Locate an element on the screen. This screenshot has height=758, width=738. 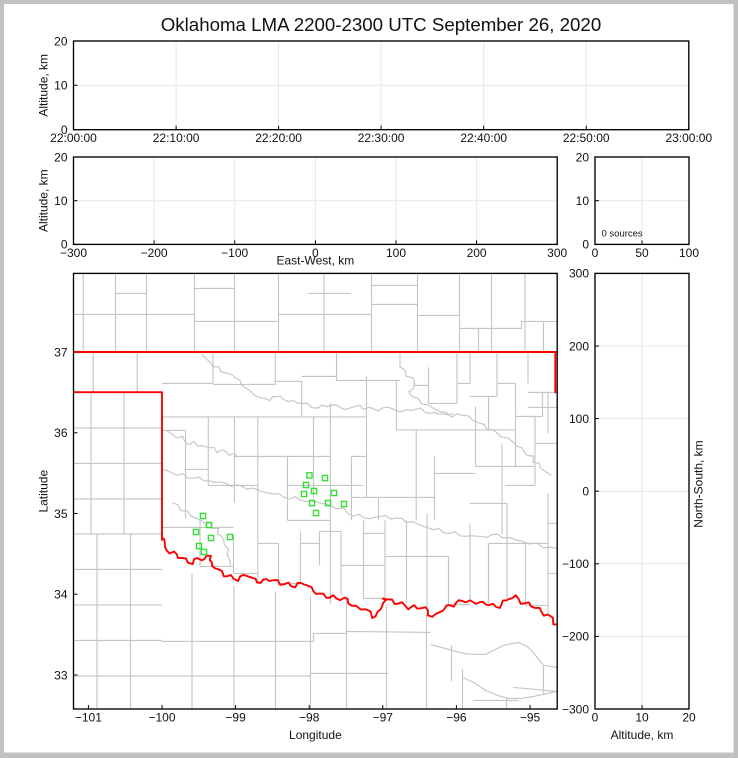
svg-text: −95 is located at coordinates (530, 717).